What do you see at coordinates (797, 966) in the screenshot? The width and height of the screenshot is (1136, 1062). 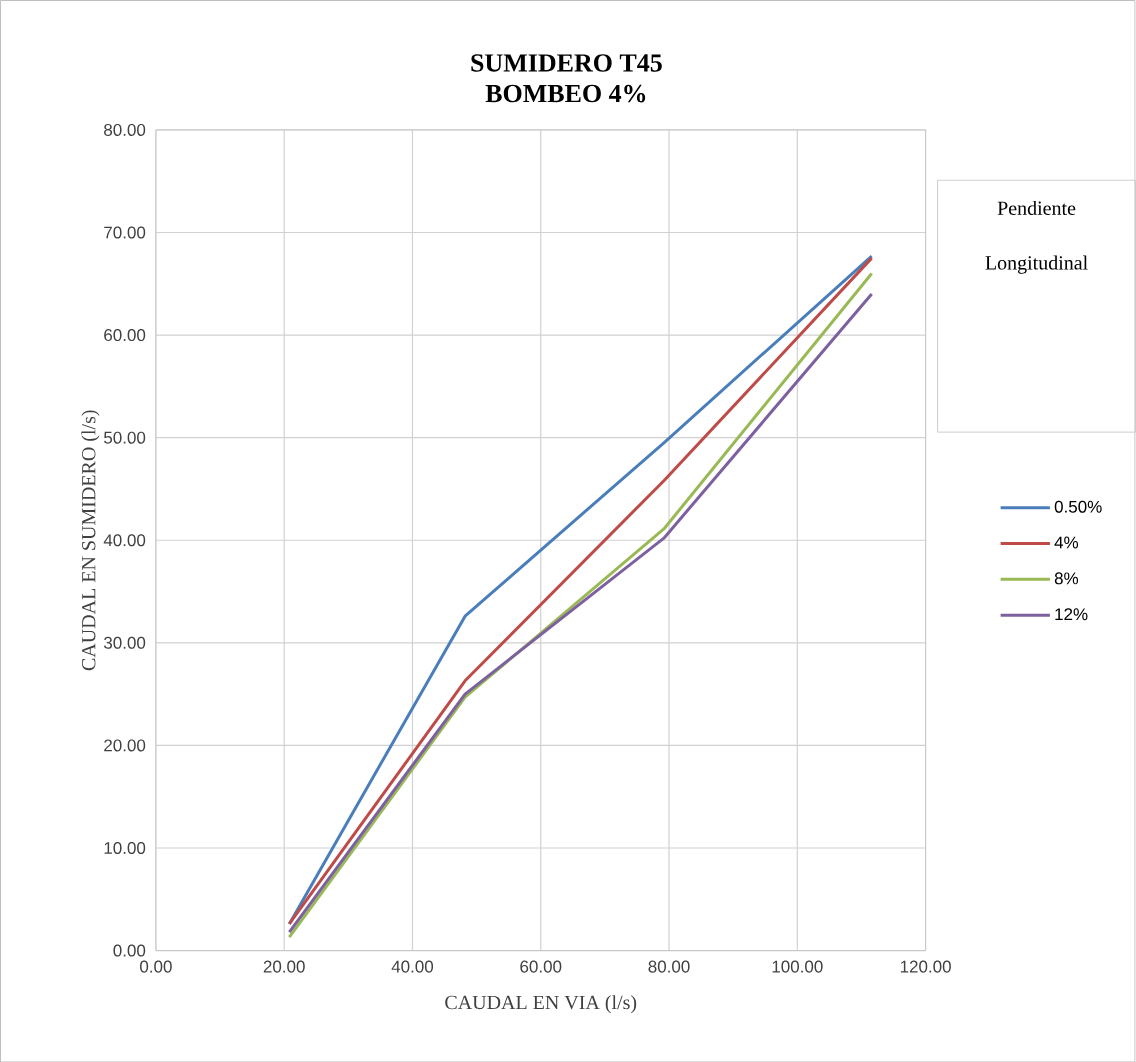 I see `x-tick-label: 100.00` at bounding box center [797, 966].